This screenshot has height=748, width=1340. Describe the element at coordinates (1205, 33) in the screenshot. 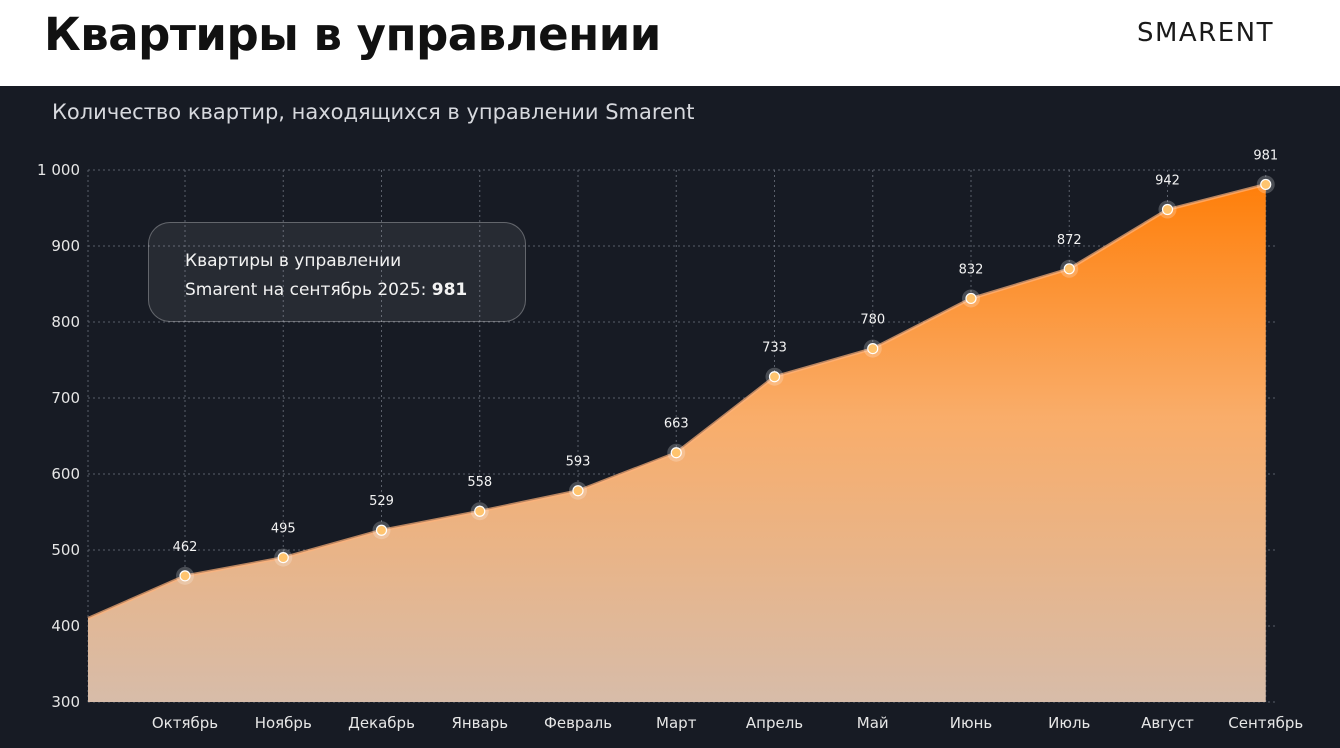

I see `brand-logo: SMARENT` at that location.